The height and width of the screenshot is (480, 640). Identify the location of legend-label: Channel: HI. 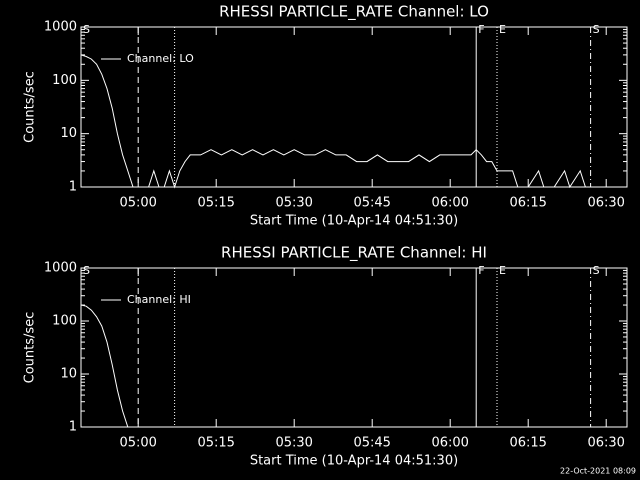
(159, 299).